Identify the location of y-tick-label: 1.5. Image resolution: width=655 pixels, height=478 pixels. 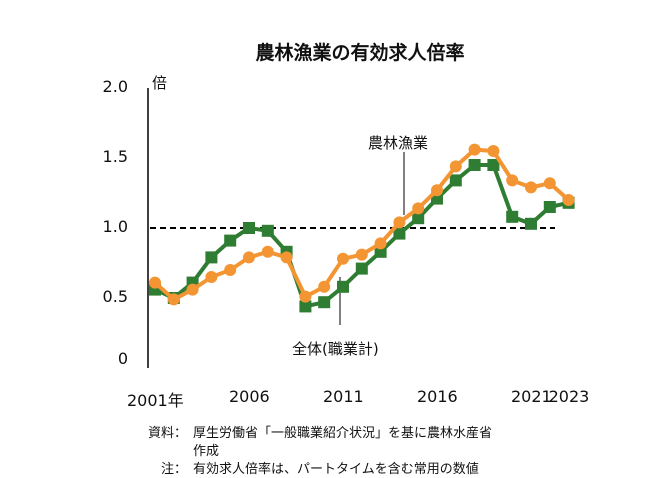
(115, 156).